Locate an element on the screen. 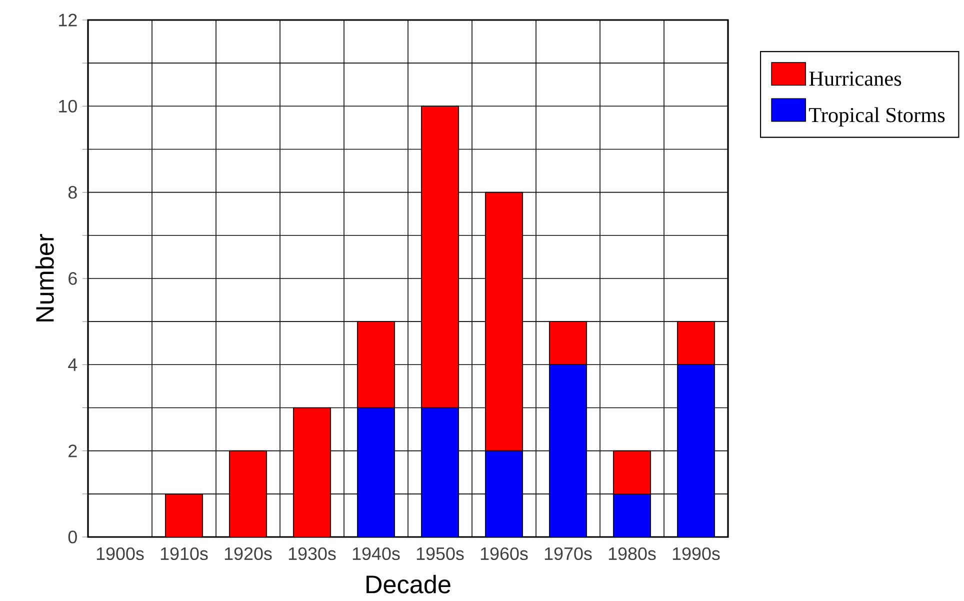  x-tick-label: 1910s is located at coordinates (184, 553).